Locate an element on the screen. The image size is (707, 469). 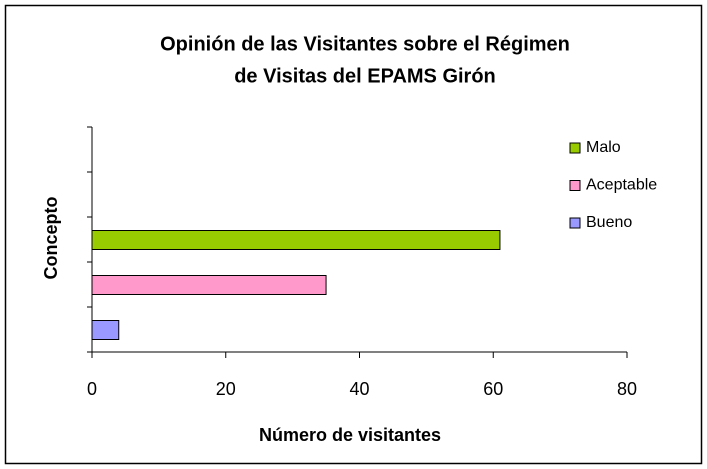
chart-title: de Visitas del EPAMS Girón is located at coordinates (365, 76).